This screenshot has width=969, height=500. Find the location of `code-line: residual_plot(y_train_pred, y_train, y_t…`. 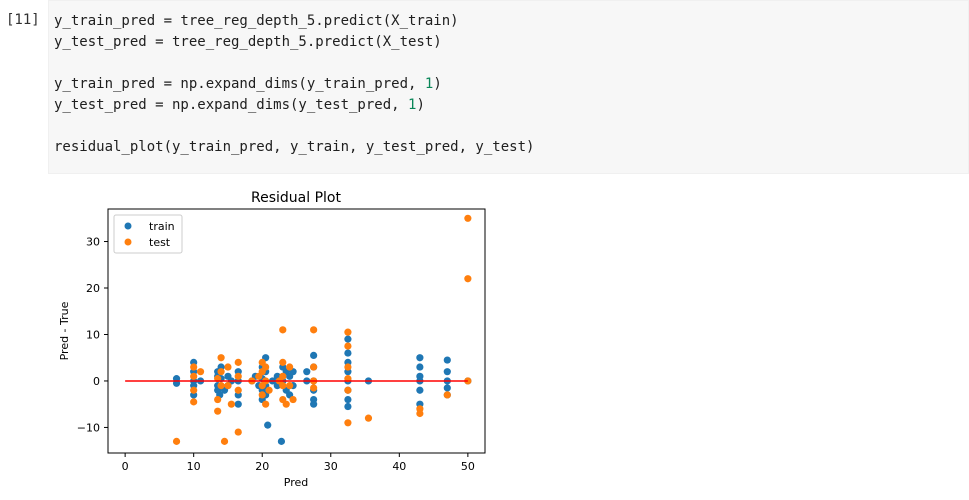

code-line: residual_plot(y_train_pred, y_train, y_t… is located at coordinates (511, 147).